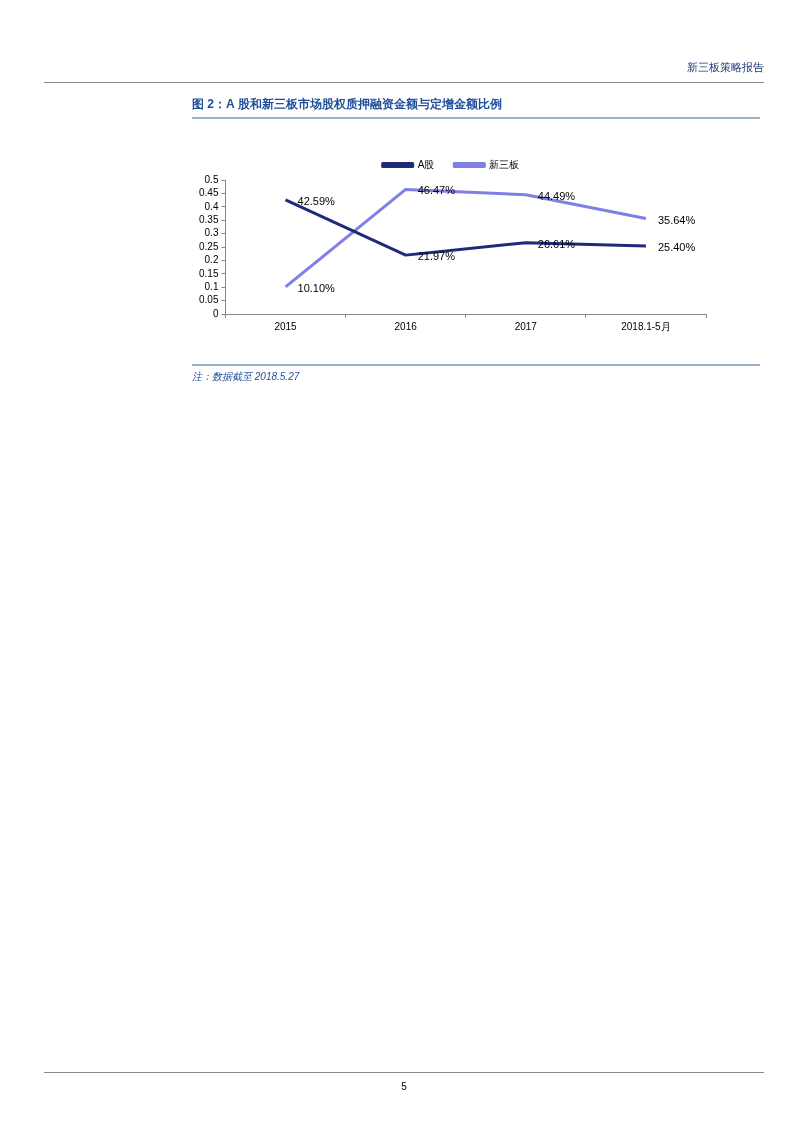 The image size is (800, 1132). I want to click on text: 5, so click(404, 1082).